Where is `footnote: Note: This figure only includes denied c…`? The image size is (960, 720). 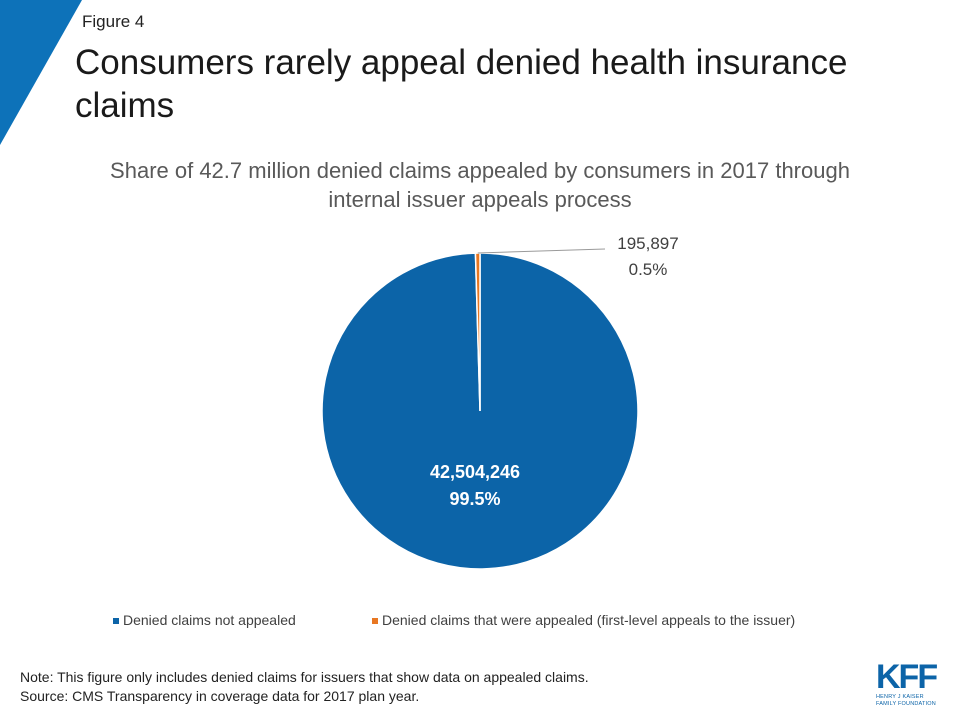 footnote: Note: This figure only includes denied c… is located at coordinates (304, 687).